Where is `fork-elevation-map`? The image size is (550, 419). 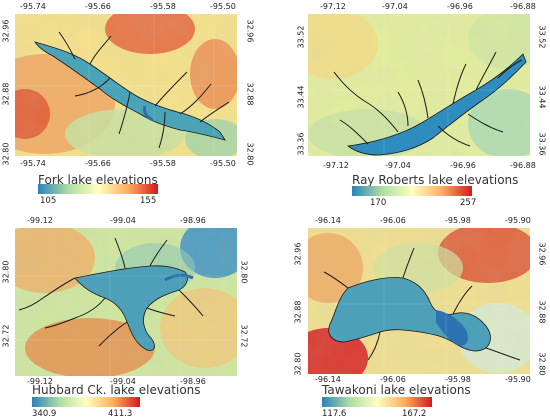 fork-elevation-map is located at coordinates (126, 85).